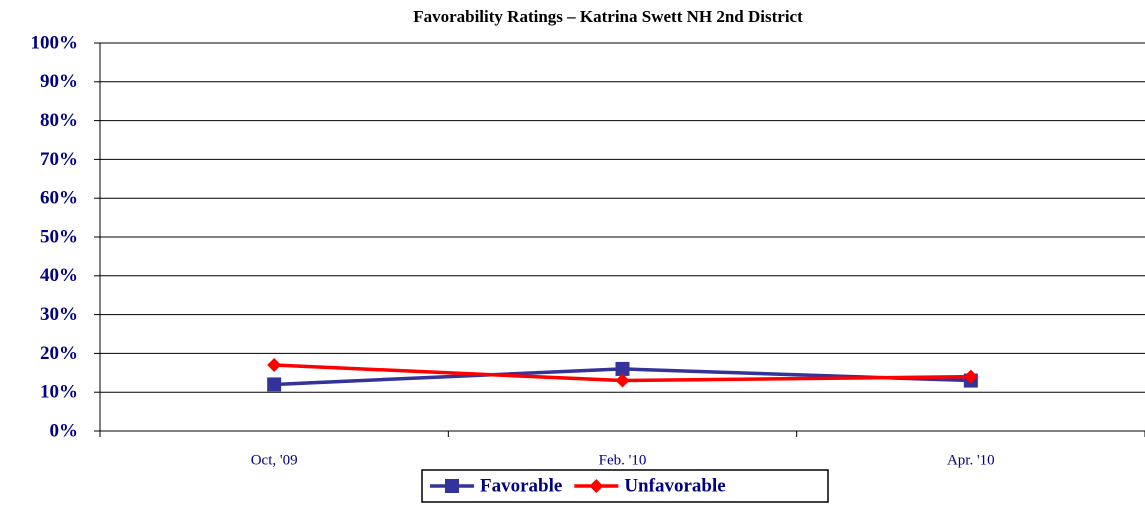 The image size is (1145, 529). I want to click on y-tick-label: 60%, so click(59, 198).